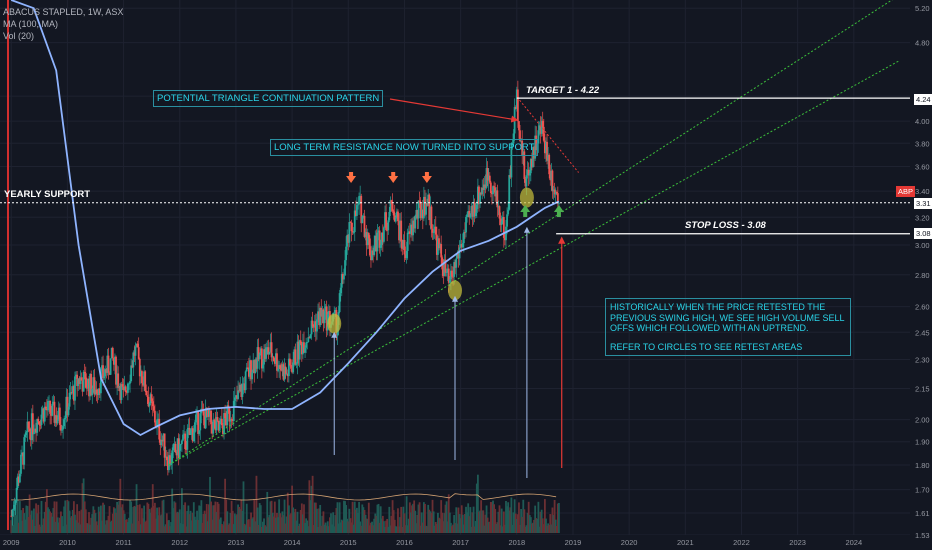 This screenshot has height=550, width=932. What do you see at coordinates (63, 12) in the screenshot?
I see `symbol-title: ABACUS STAPLED, 1W, ASX` at bounding box center [63, 12].